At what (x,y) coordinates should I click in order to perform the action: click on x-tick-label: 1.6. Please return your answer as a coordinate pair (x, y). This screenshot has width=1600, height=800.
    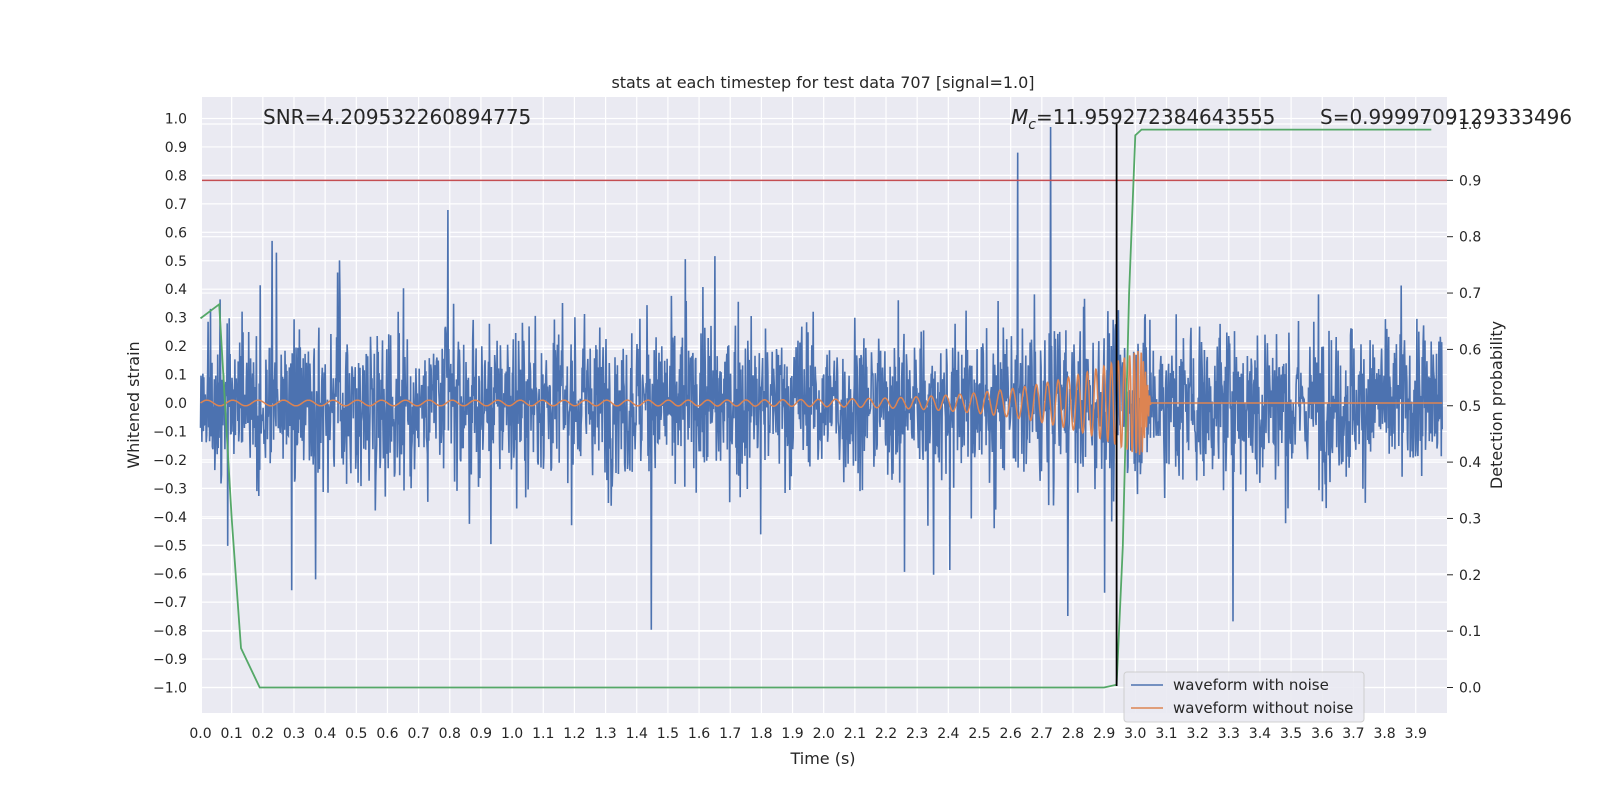
    Looking at the image, I should click on (699, 734).